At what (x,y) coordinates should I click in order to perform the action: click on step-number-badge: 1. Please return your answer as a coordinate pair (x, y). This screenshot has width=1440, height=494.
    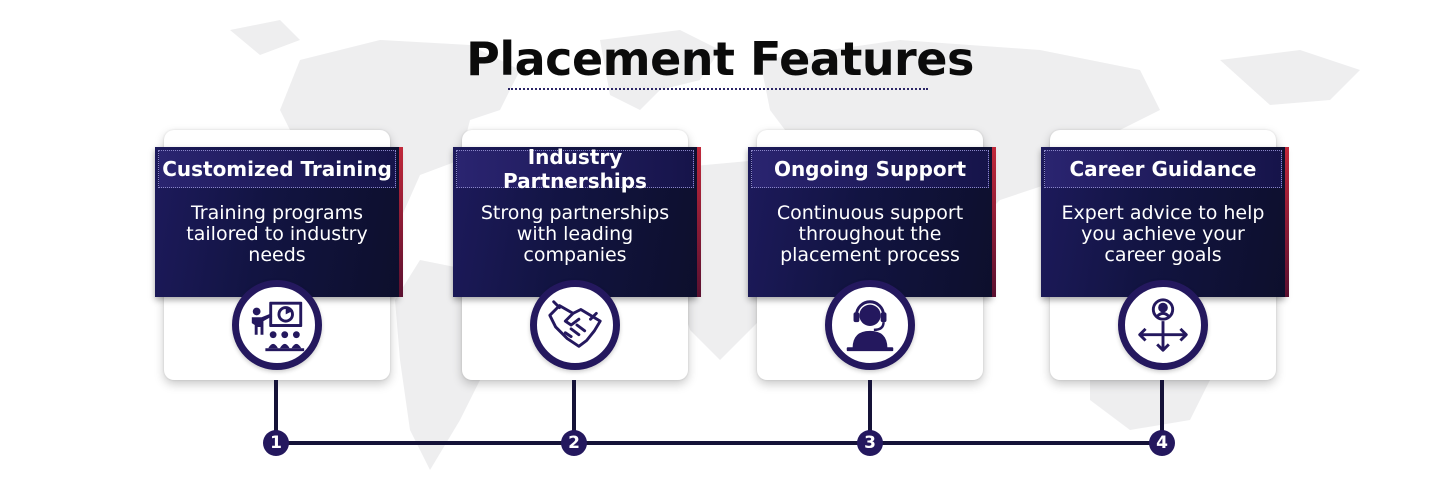
    Looking at the image, I should click on (276, 443).